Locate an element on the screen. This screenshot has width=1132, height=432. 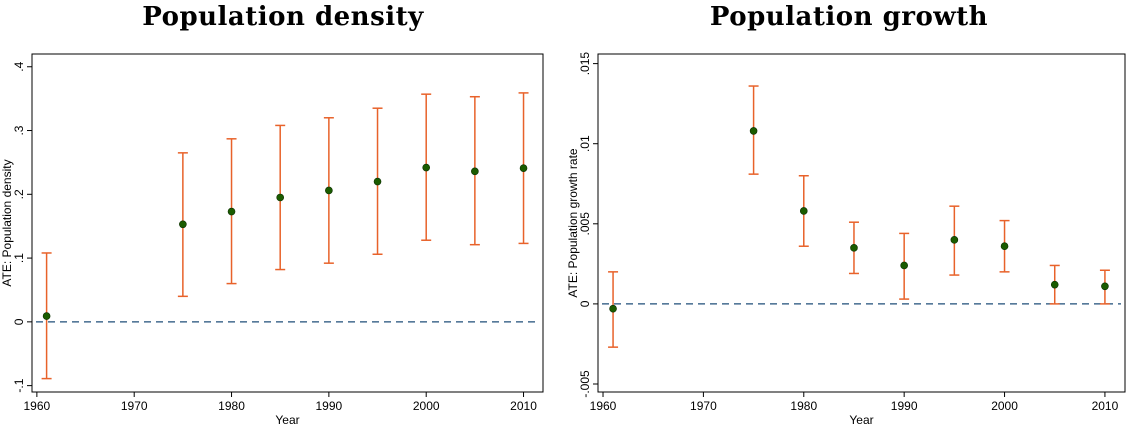
y-axis-label: ATE: Population growth rate is located at coordinates (573, 223).